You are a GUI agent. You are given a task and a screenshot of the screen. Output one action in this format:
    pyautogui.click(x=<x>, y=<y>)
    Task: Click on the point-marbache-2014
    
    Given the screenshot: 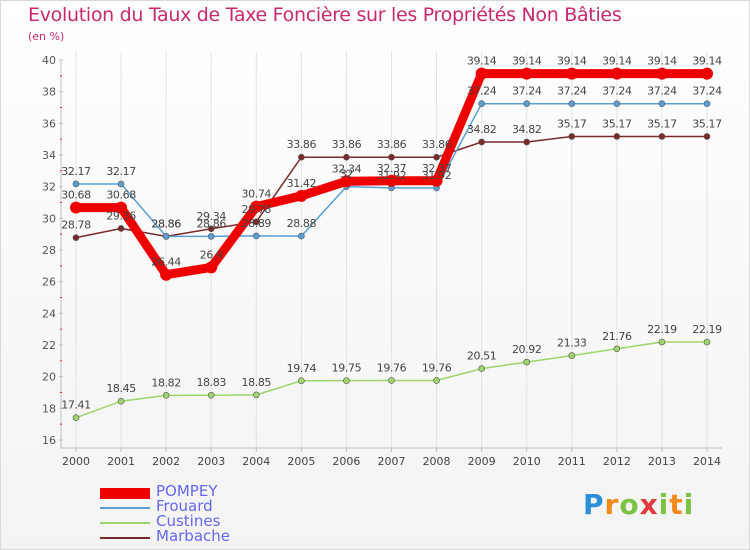 What is the action you would take?
    pyautogui.click(x=707, y=136)
    